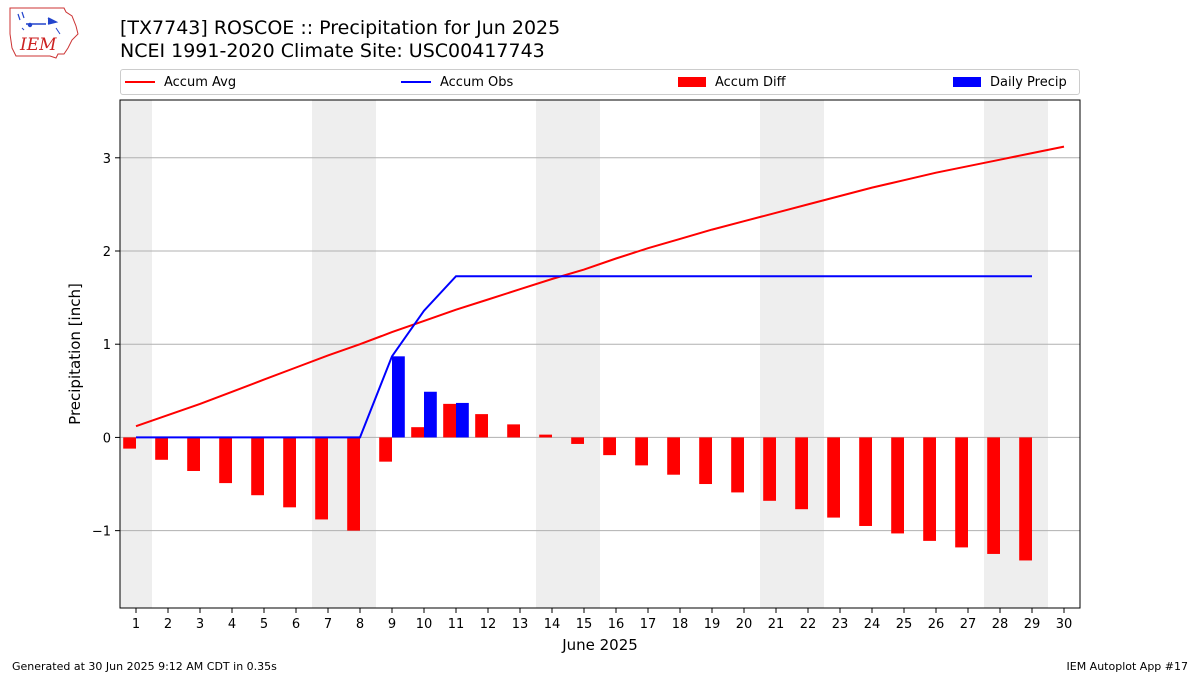 The height and width of the screenshot is (675, 1200). What do you see at coordinates (328, 624) in the screenshot?
I see `x-tick-label-7: 7` at bounding box center [328, 624].